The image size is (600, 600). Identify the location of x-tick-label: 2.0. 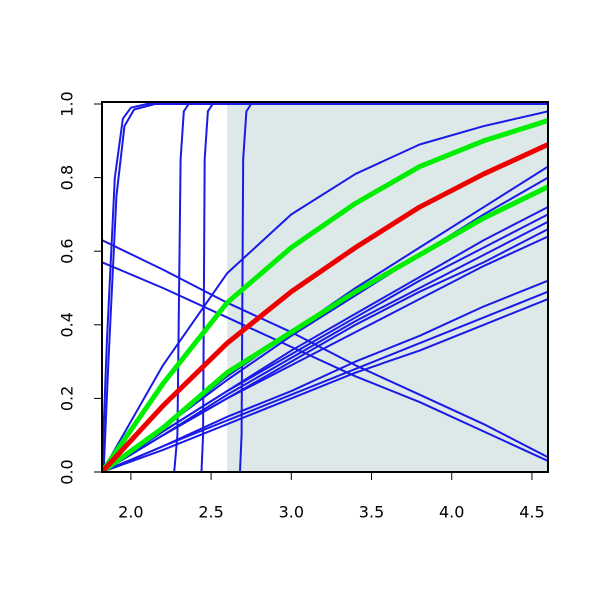
(130, 512).